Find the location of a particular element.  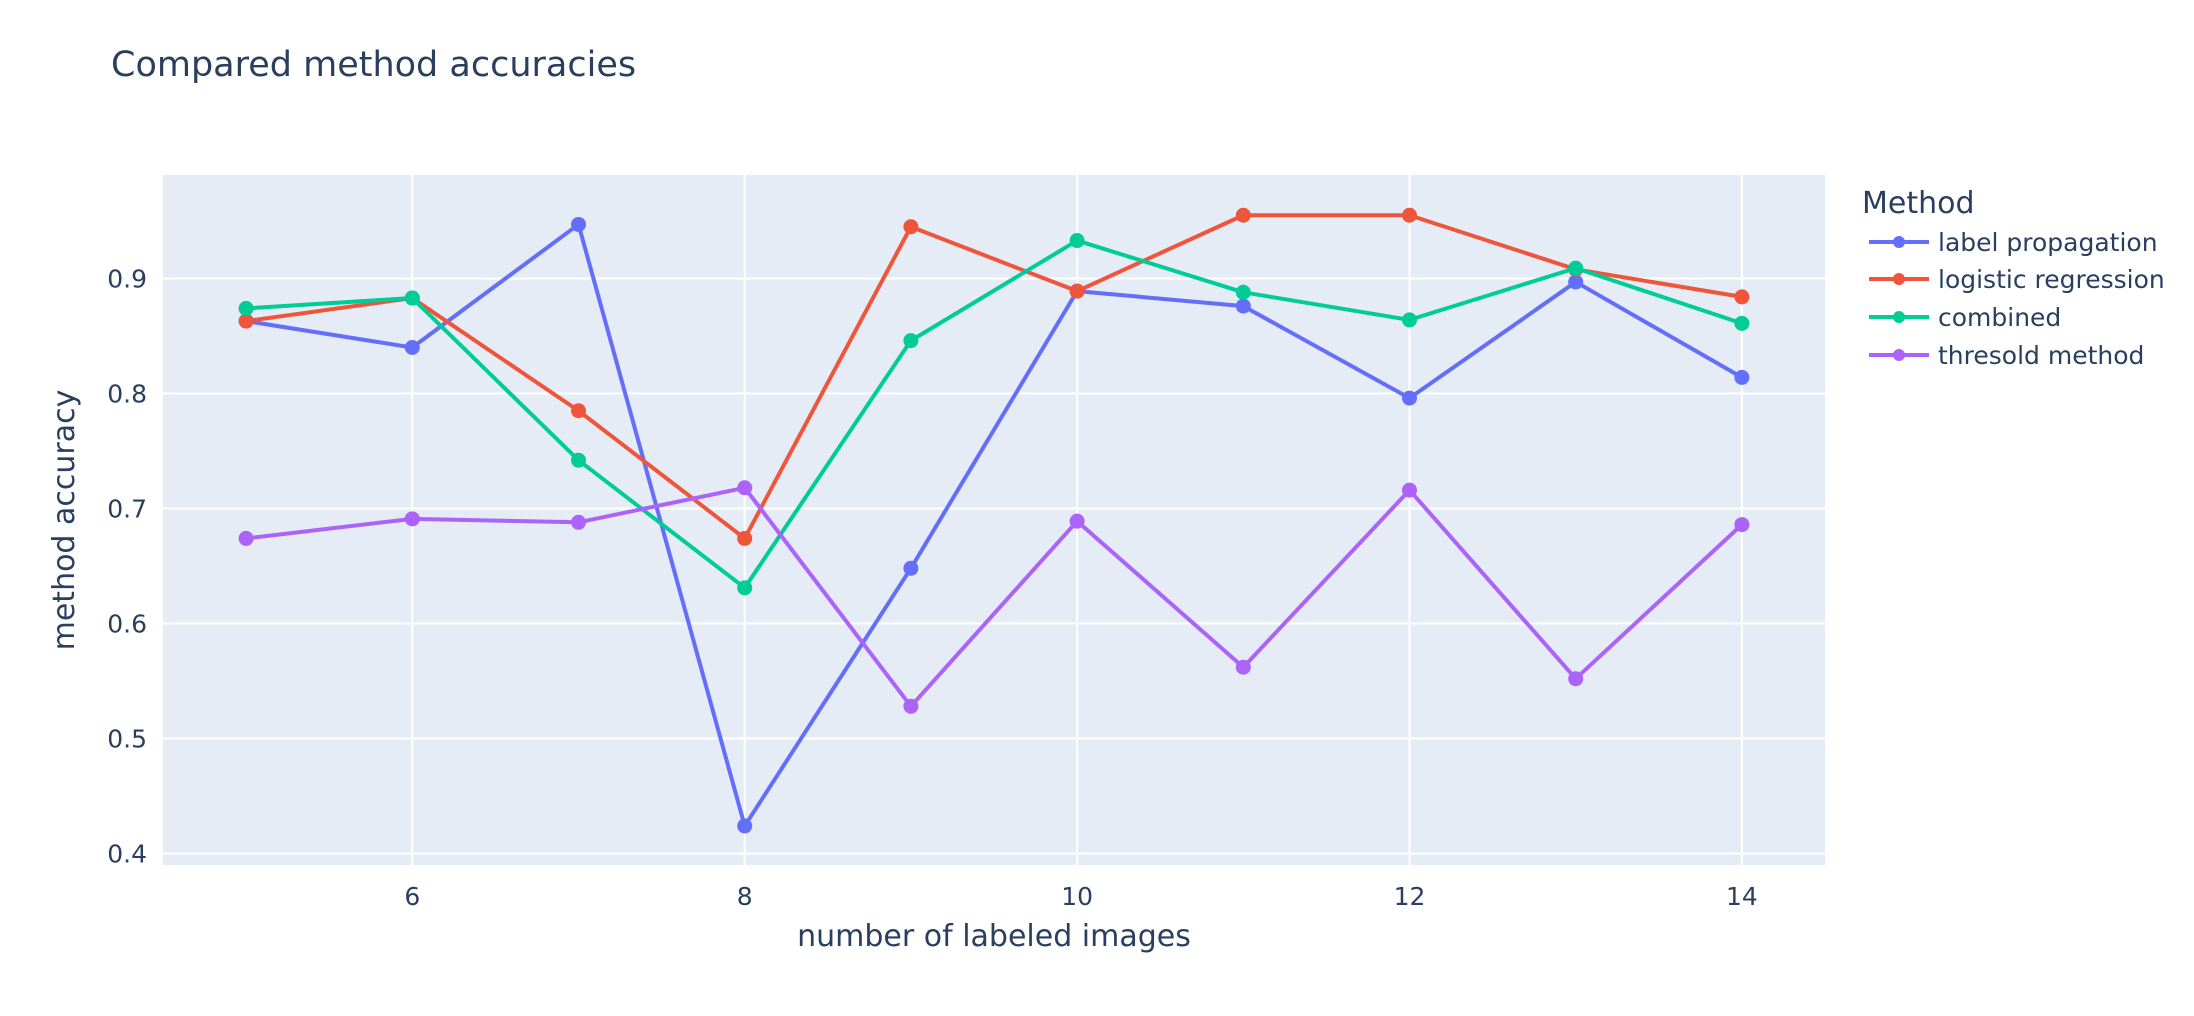

y-tick-label: 0.8 is located at coordinates (127, 394).